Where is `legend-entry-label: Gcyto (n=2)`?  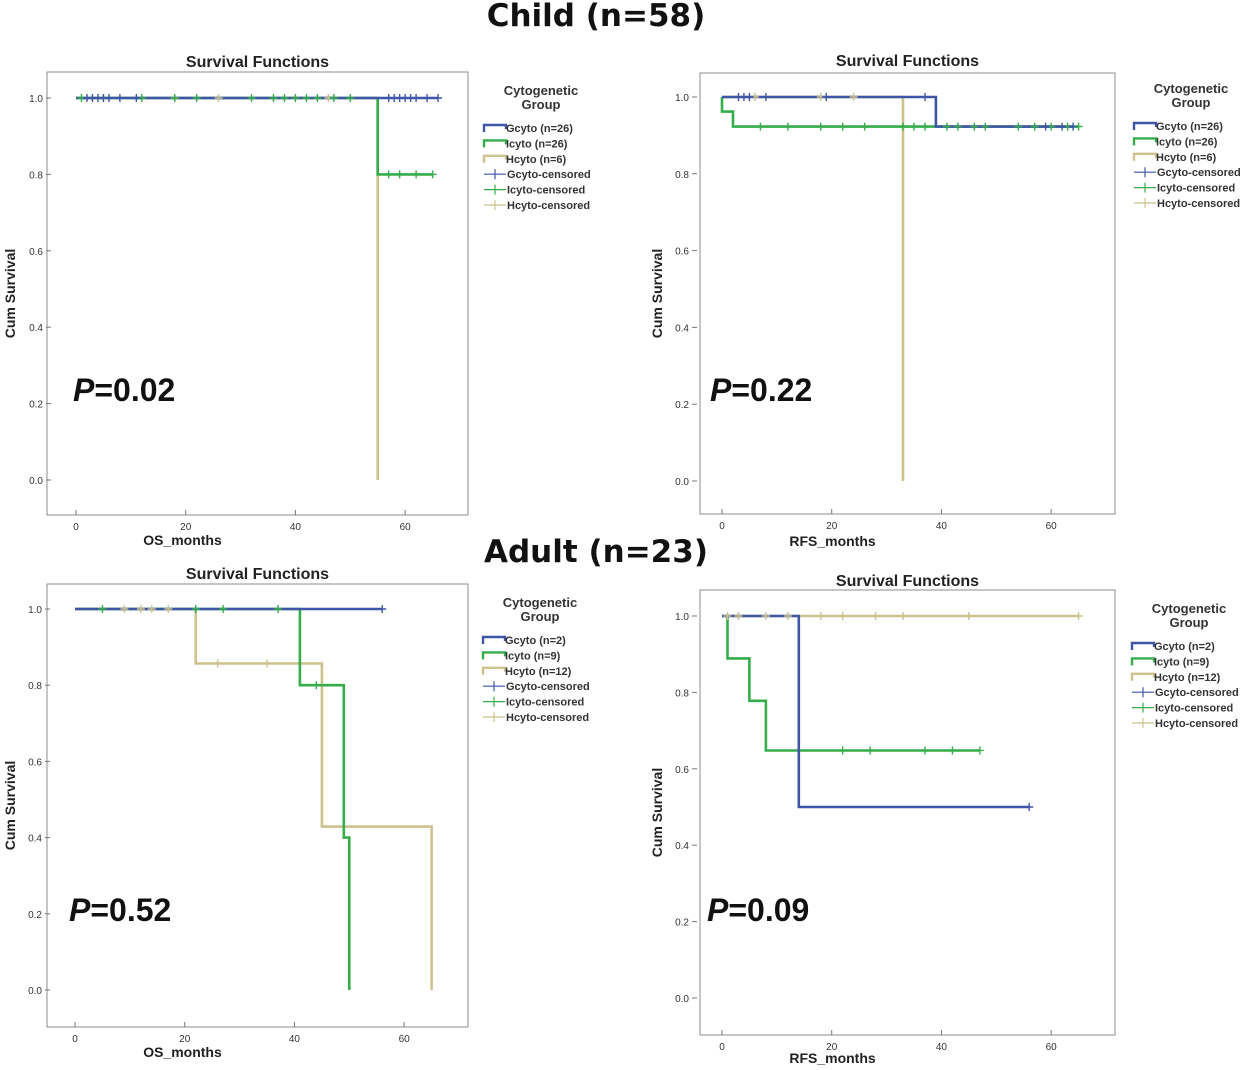 legend-entry-label: Gcyto (n=2) is located at coordinates (535, 641).